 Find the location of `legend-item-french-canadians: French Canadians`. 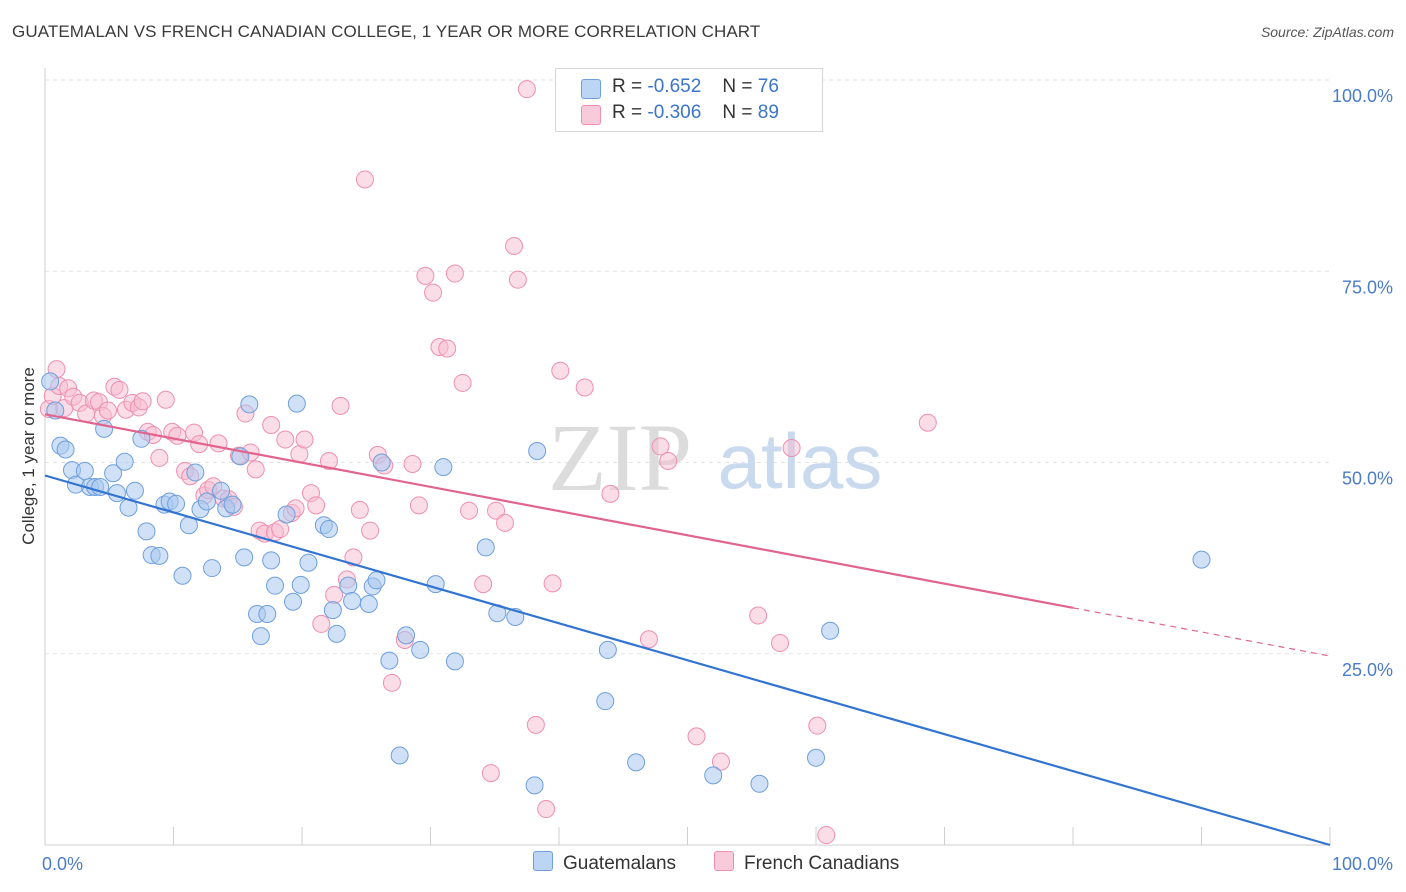

legend-item-french-canadians: French Canadians is located at coordinates (806, 863).